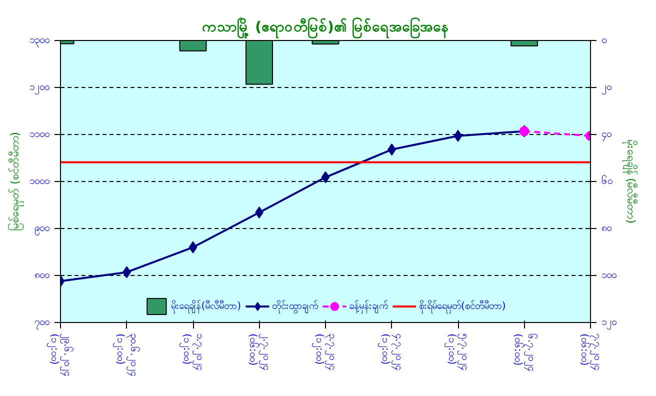 This screenshot has width=656, height=396. Describe the element at coordinates (40, 181) in the screenshot. I see `y-tick-label: ၁၀၀၀` at that location.